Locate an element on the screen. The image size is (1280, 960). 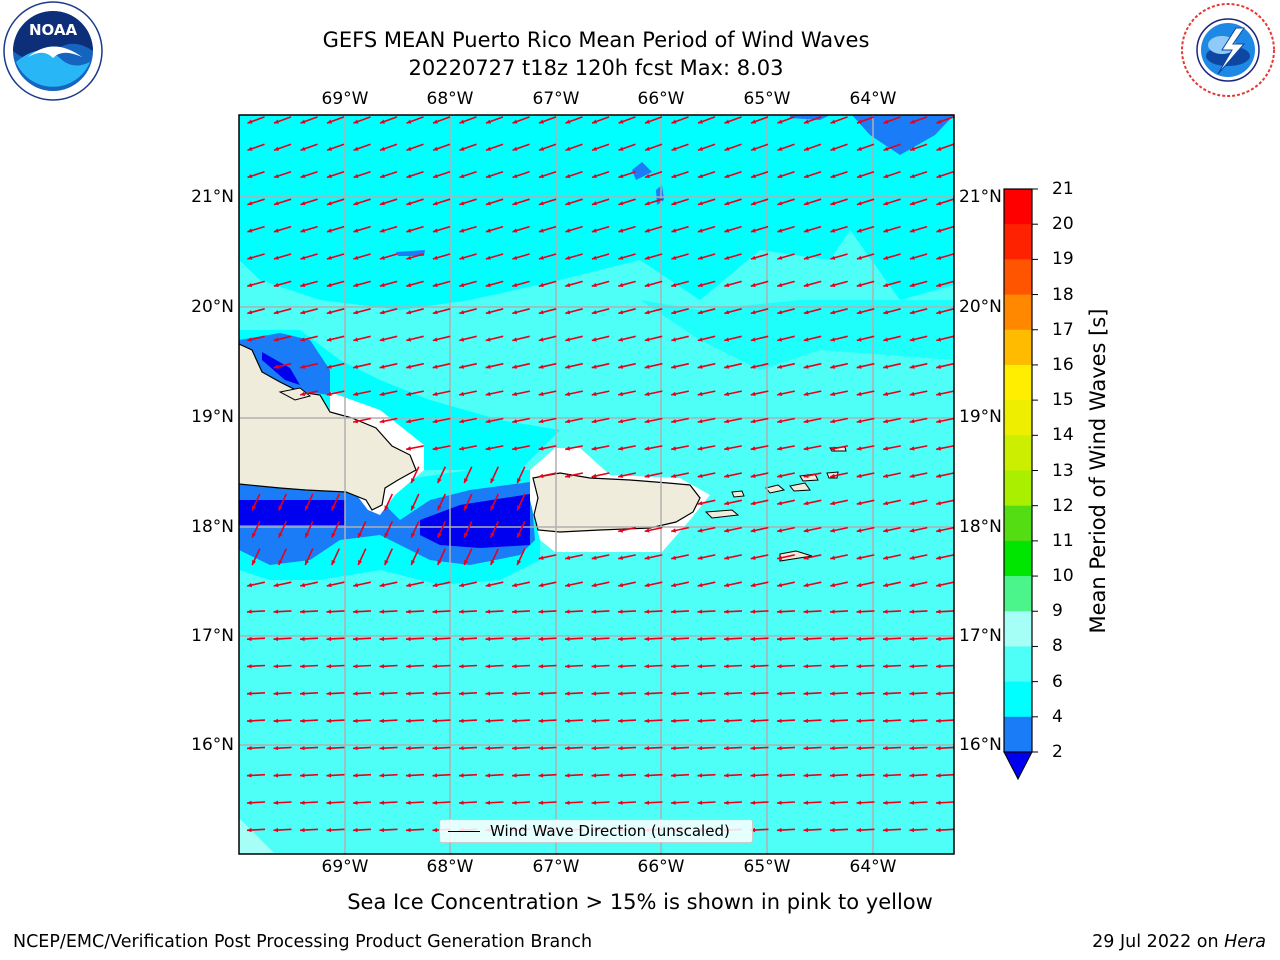
colorbar-tick-label: 16 is located at coordinates (1063, 364).